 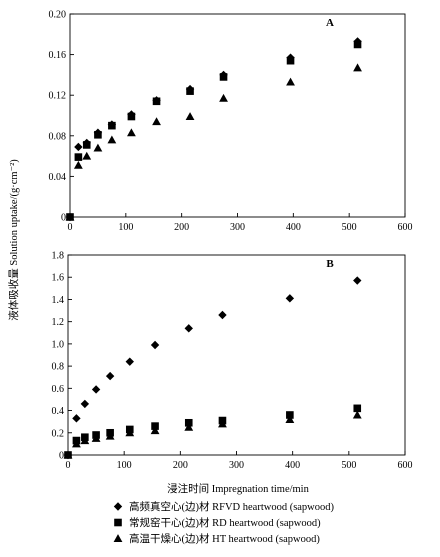 I want to click on legend-item-label: 常规窑干心(边)材 RD heartwood (sapwood), so click(x=225, y=522).